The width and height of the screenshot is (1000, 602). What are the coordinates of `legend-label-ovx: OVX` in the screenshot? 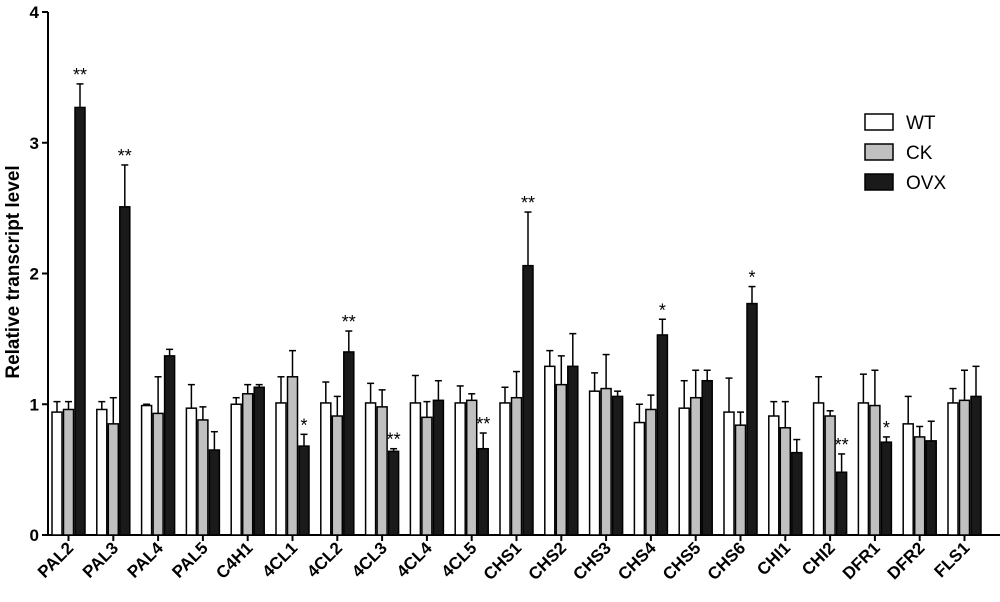 It's located at (926, 183).